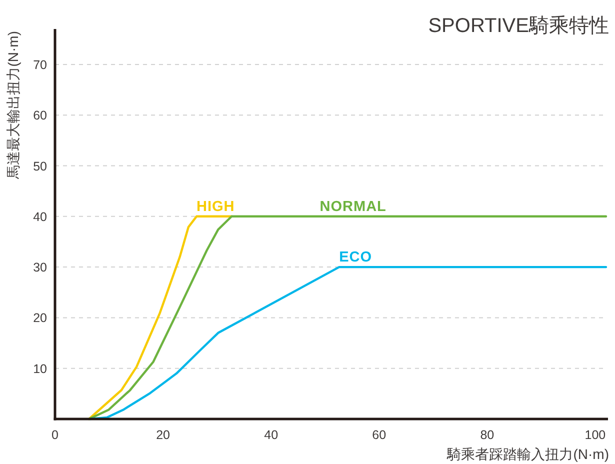  I want to click on y-tick-label: 20, so click(40, 318).